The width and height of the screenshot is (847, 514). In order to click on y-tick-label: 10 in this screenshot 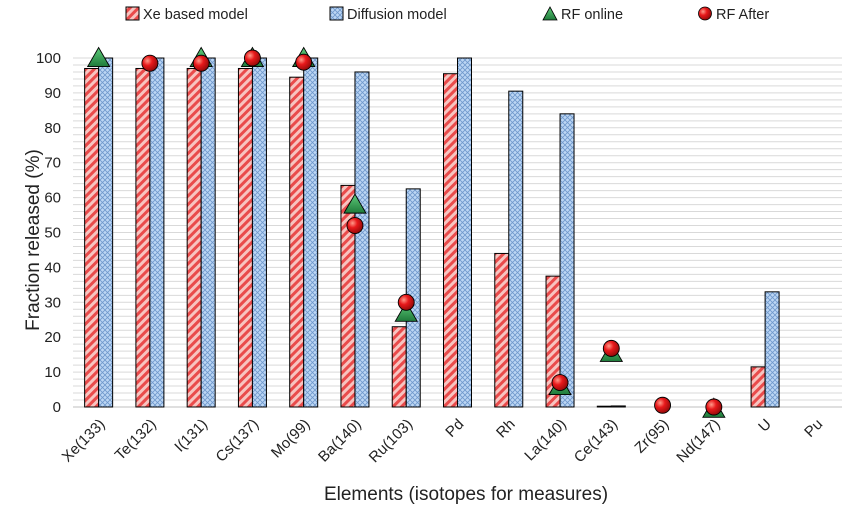, I will do `click(52, 372)`.